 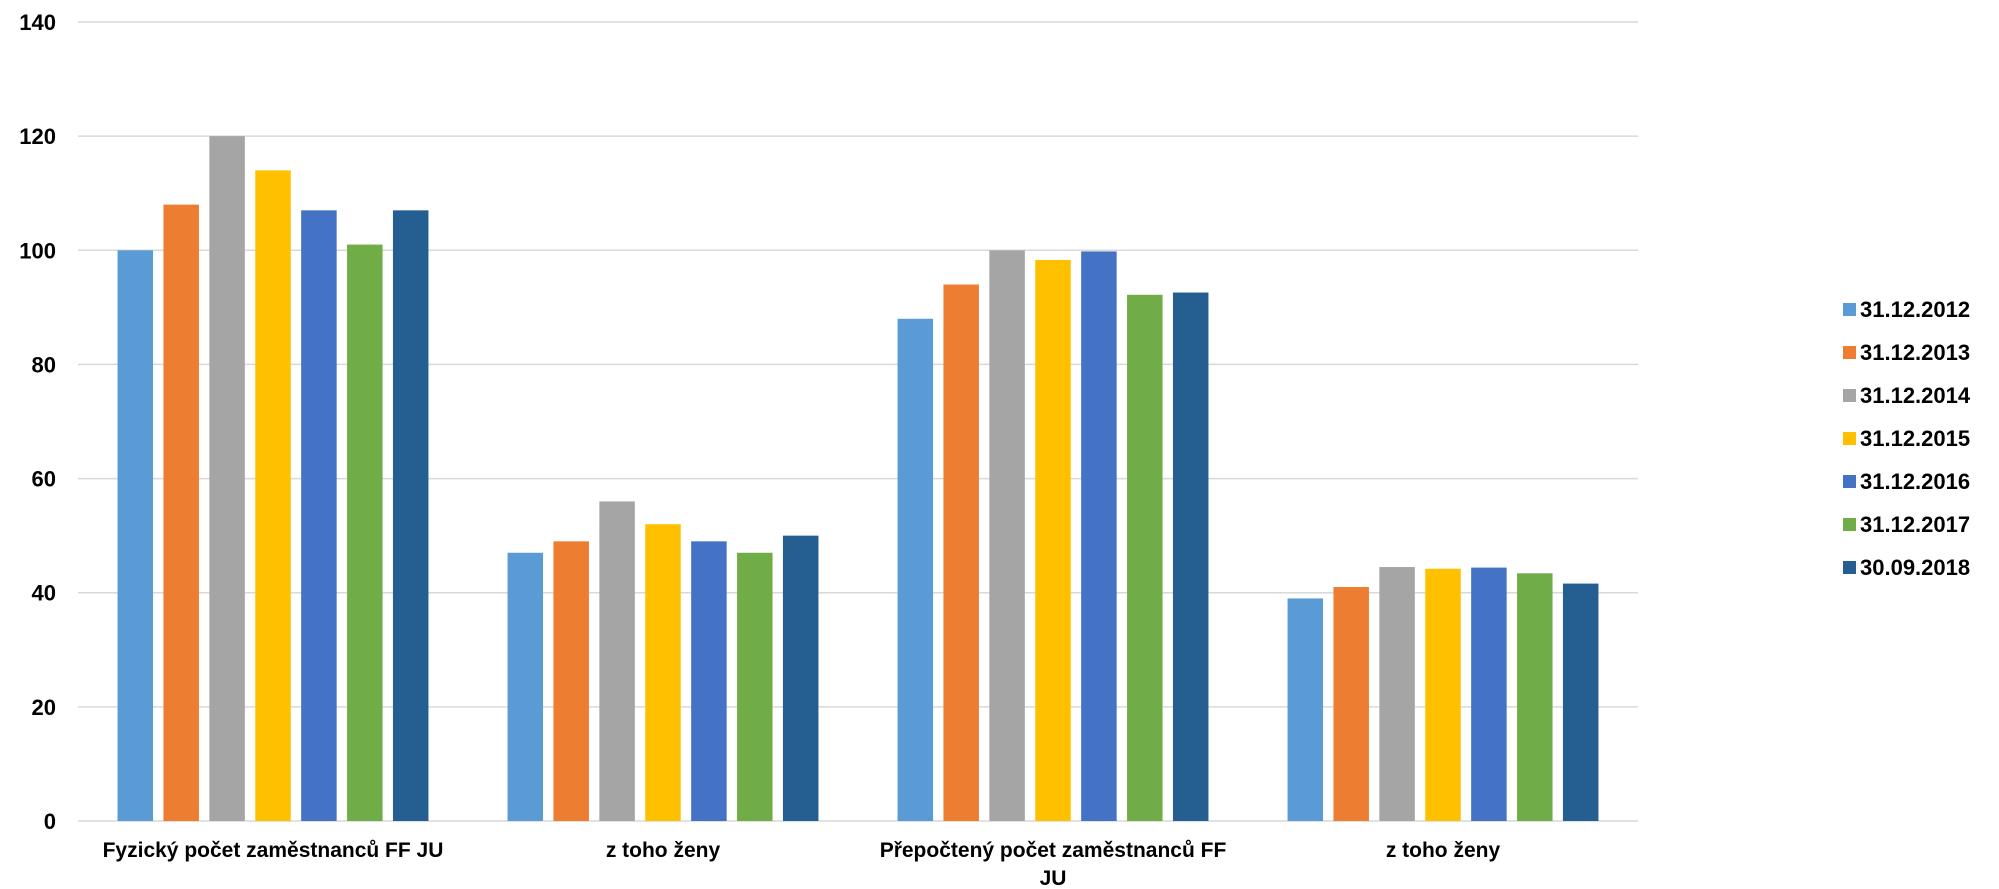 What do you see at coordinates (1915, 524) in the screenshot?
I see `legend-label: 31.12.2017` at bounding box center [1915, 524].